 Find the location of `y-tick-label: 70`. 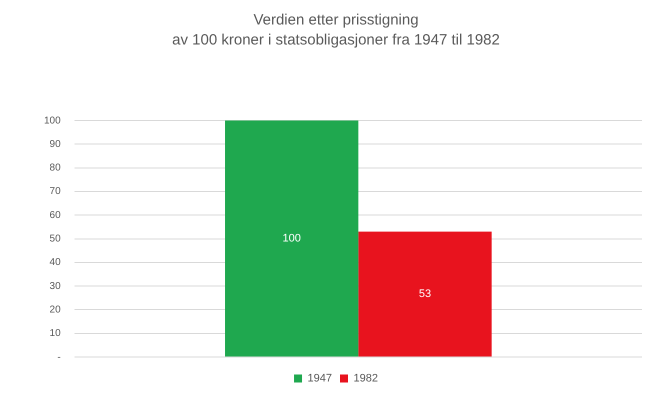

y-tick-label: 70 is located at coordinates (56, 192).